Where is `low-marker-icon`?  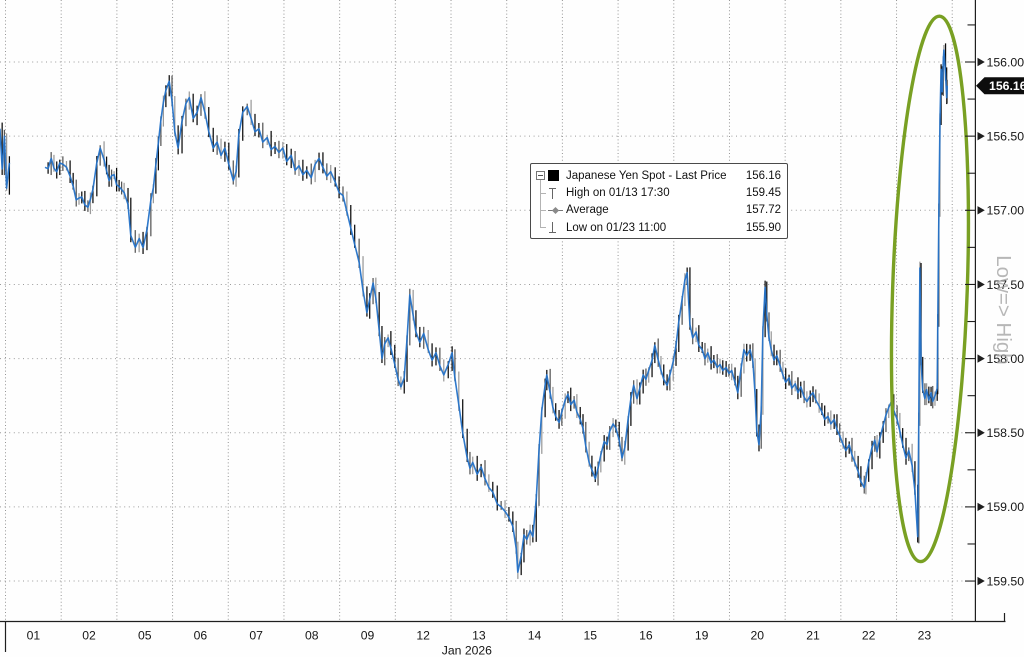 low-marker-icon is located at coordinates (552, 228).